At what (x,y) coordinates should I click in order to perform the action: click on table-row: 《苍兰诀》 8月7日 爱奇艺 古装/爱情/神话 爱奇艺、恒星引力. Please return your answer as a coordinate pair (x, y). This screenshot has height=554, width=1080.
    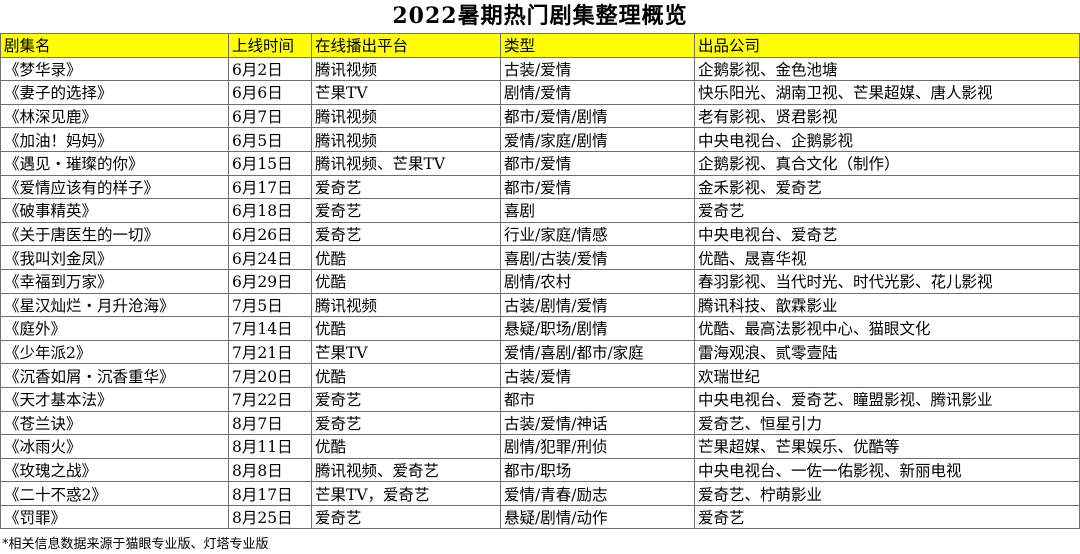
    Looking at the image, I should click on (540, 423).